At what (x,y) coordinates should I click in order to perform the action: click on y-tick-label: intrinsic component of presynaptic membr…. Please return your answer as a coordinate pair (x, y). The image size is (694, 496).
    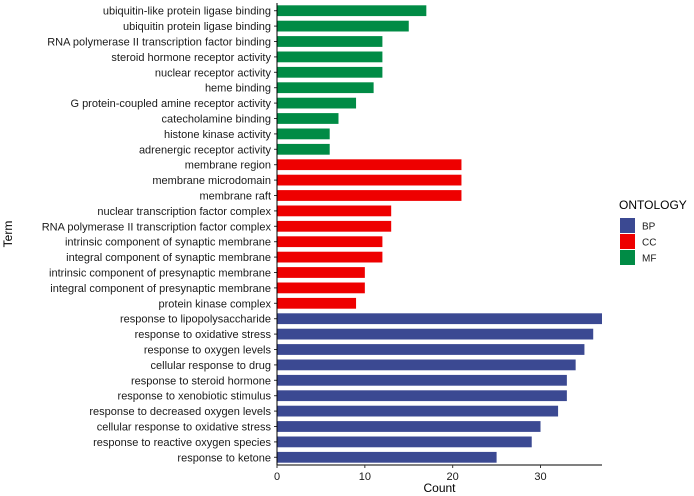
    Looking at the image, I should click on (160, 274).